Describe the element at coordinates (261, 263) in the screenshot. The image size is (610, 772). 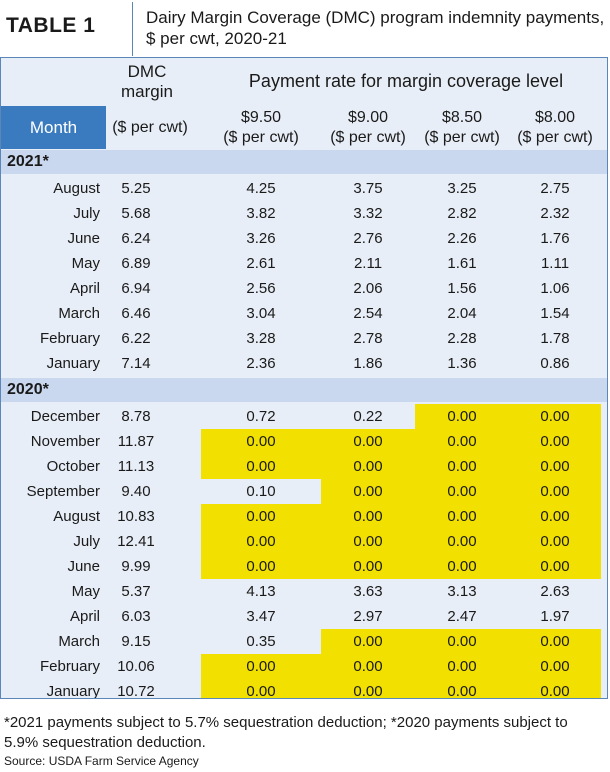
I see `payment-rate-cell: 2.61` at that location.